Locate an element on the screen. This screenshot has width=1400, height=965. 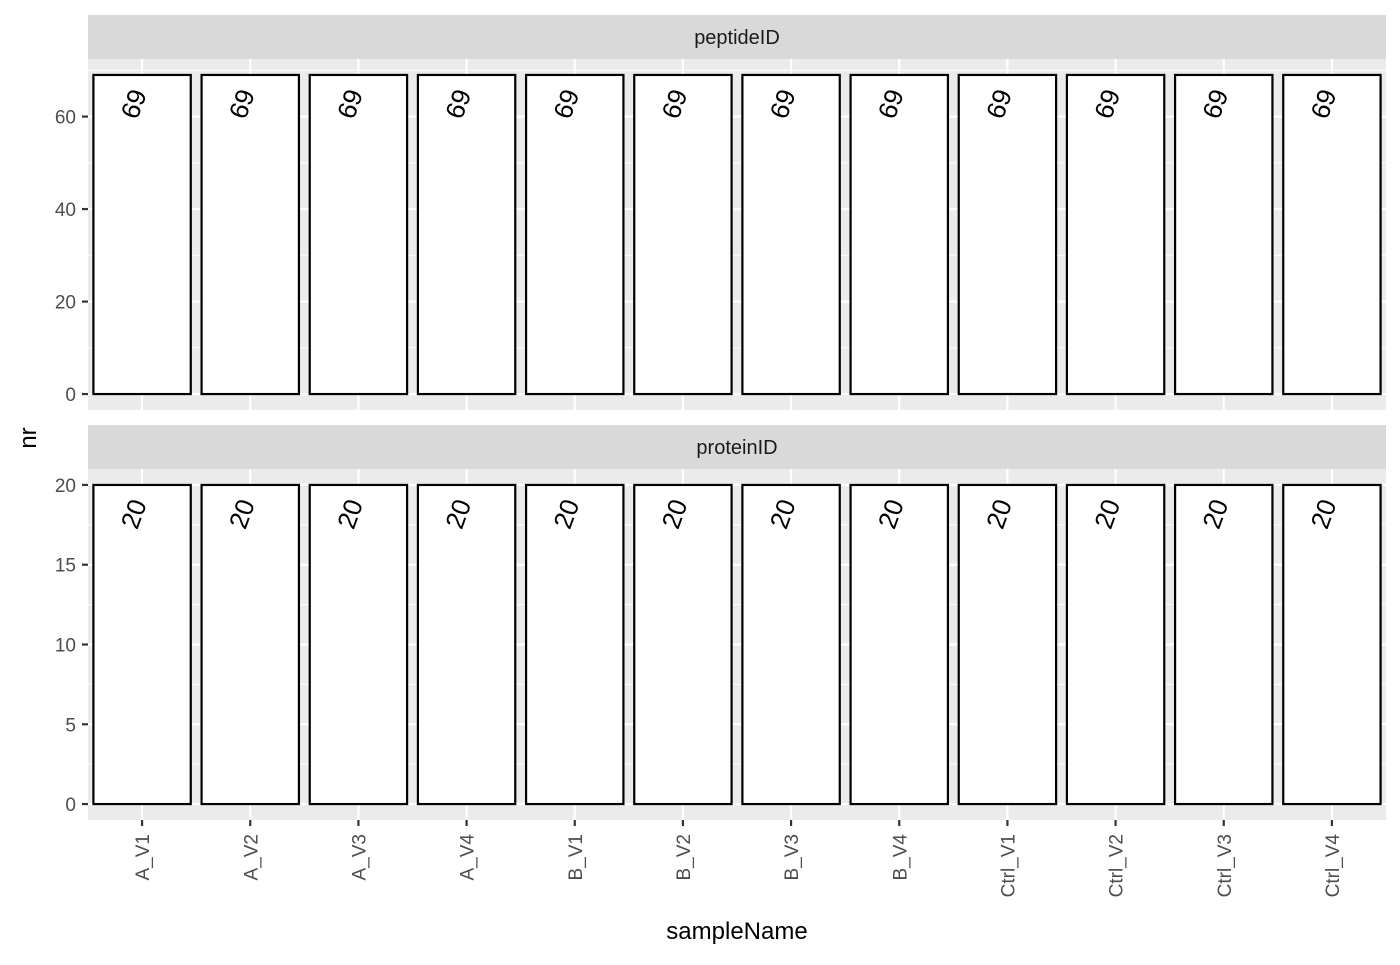
x-tick-label: B_V2 is located at coordinates (684, 857).